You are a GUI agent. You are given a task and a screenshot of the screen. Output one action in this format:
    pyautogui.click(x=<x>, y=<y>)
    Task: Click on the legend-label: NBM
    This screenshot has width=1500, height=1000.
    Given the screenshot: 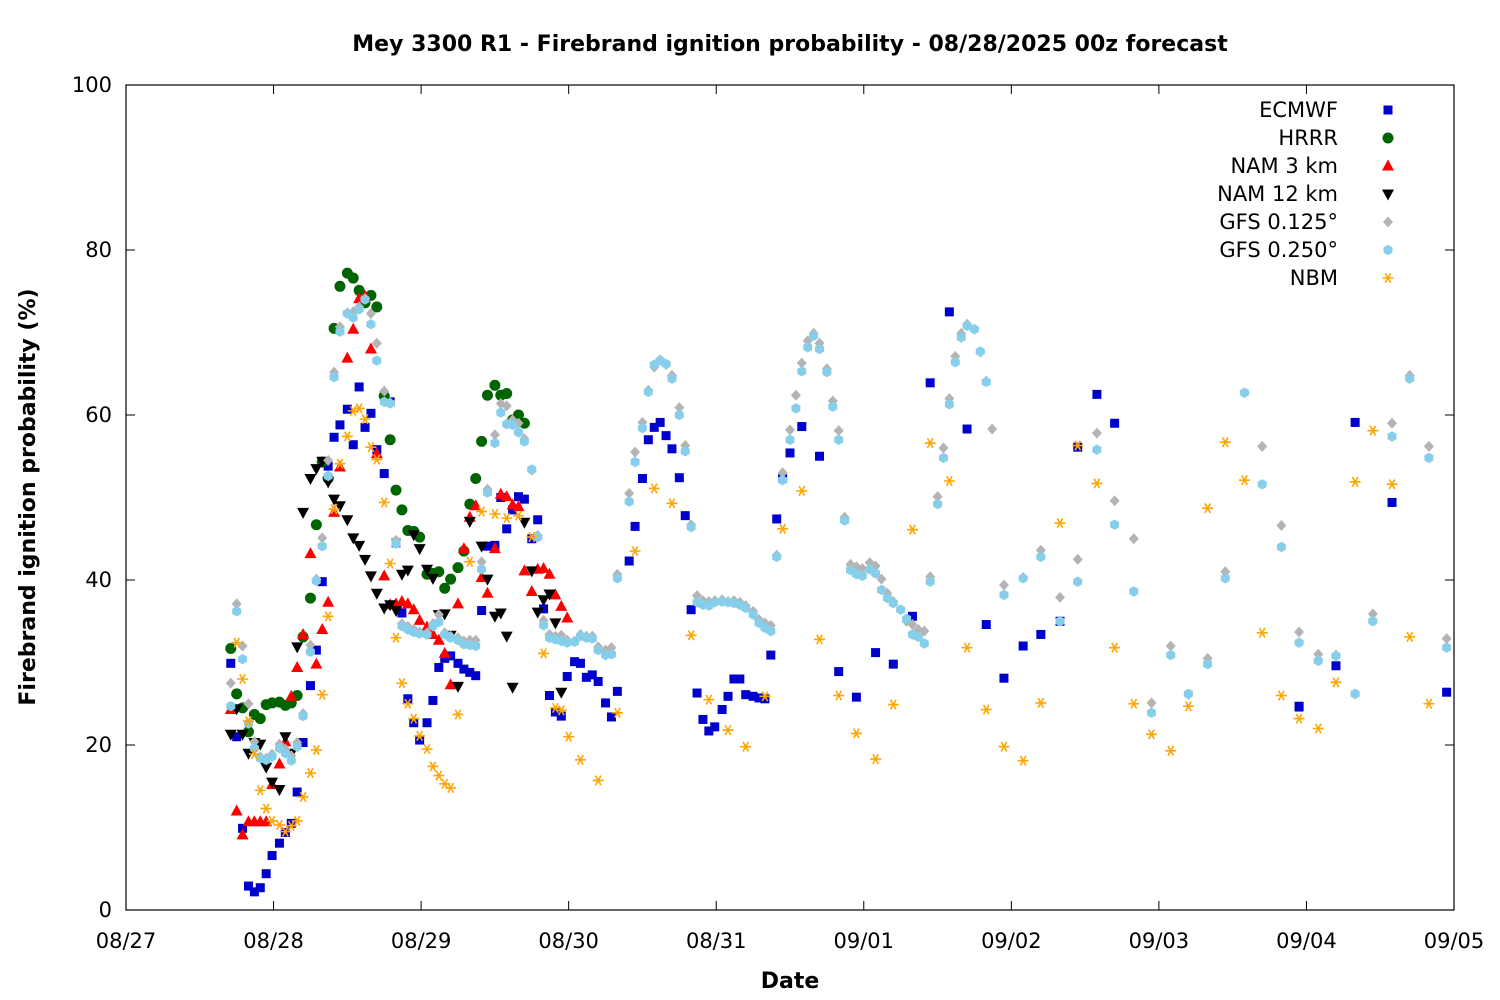 What is the action you would take?
    pyautogui.click(x=1314, y=278)
    